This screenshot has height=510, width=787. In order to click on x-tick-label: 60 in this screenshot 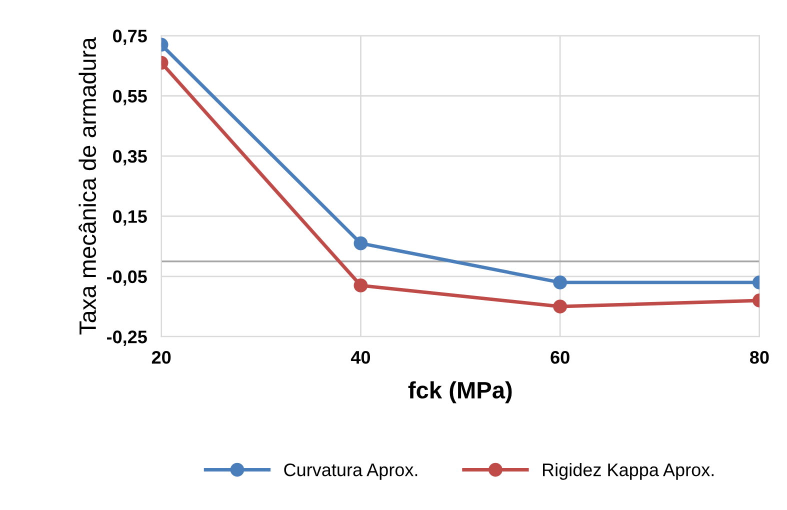, I will do `click(560, 357)`.